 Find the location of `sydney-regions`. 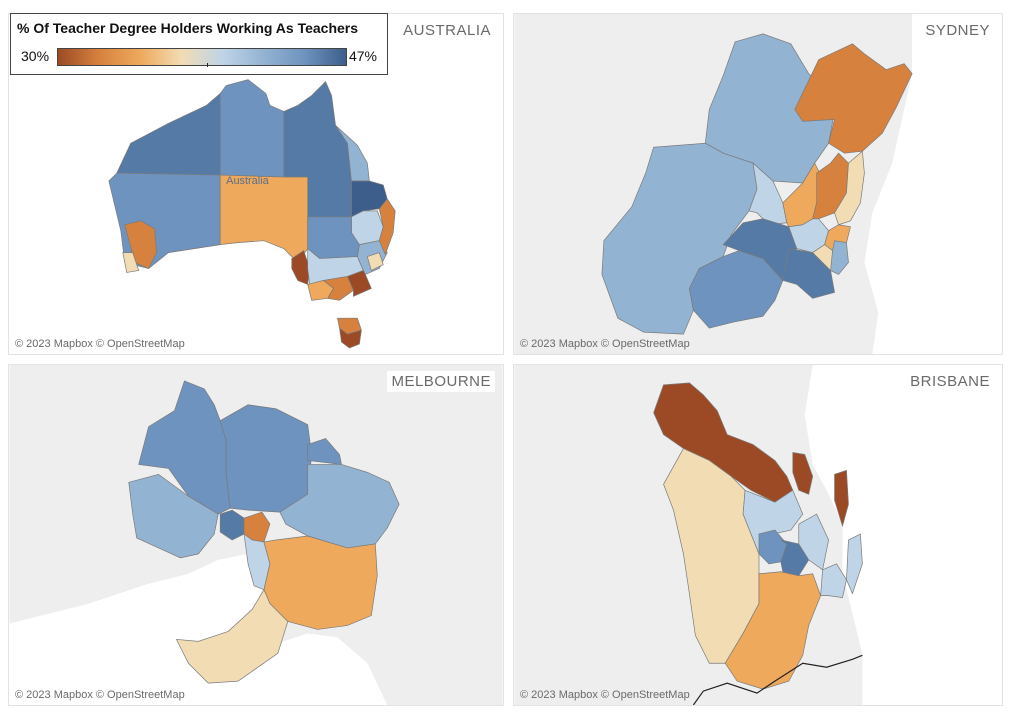

sydney-regions is located at coordinates (757, 184).